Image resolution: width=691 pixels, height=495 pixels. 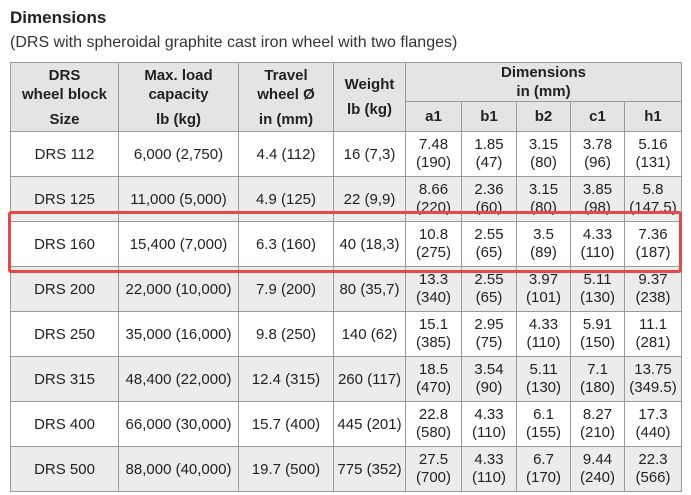 What do you see at coordinates (543, 162) in the screenshot?
I see `dimension-mm: (80)` at bounding box center [543, 162].